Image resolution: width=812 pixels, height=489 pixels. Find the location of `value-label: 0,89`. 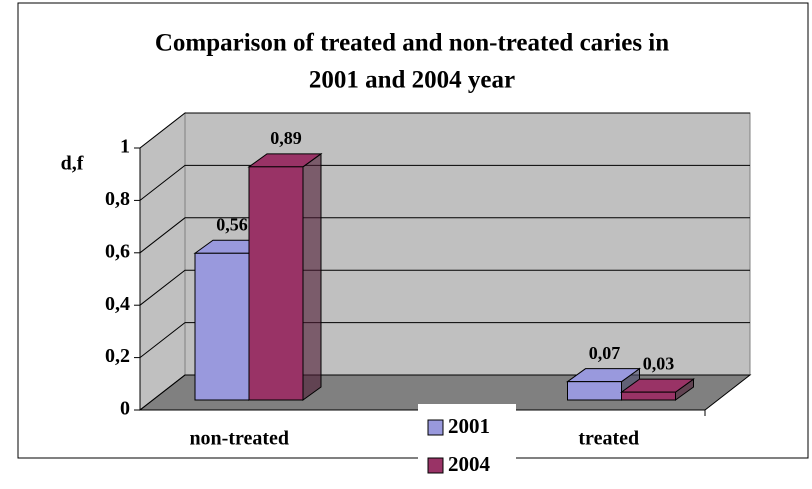

value-label: 0,89 is located at coordinates (286, 138).